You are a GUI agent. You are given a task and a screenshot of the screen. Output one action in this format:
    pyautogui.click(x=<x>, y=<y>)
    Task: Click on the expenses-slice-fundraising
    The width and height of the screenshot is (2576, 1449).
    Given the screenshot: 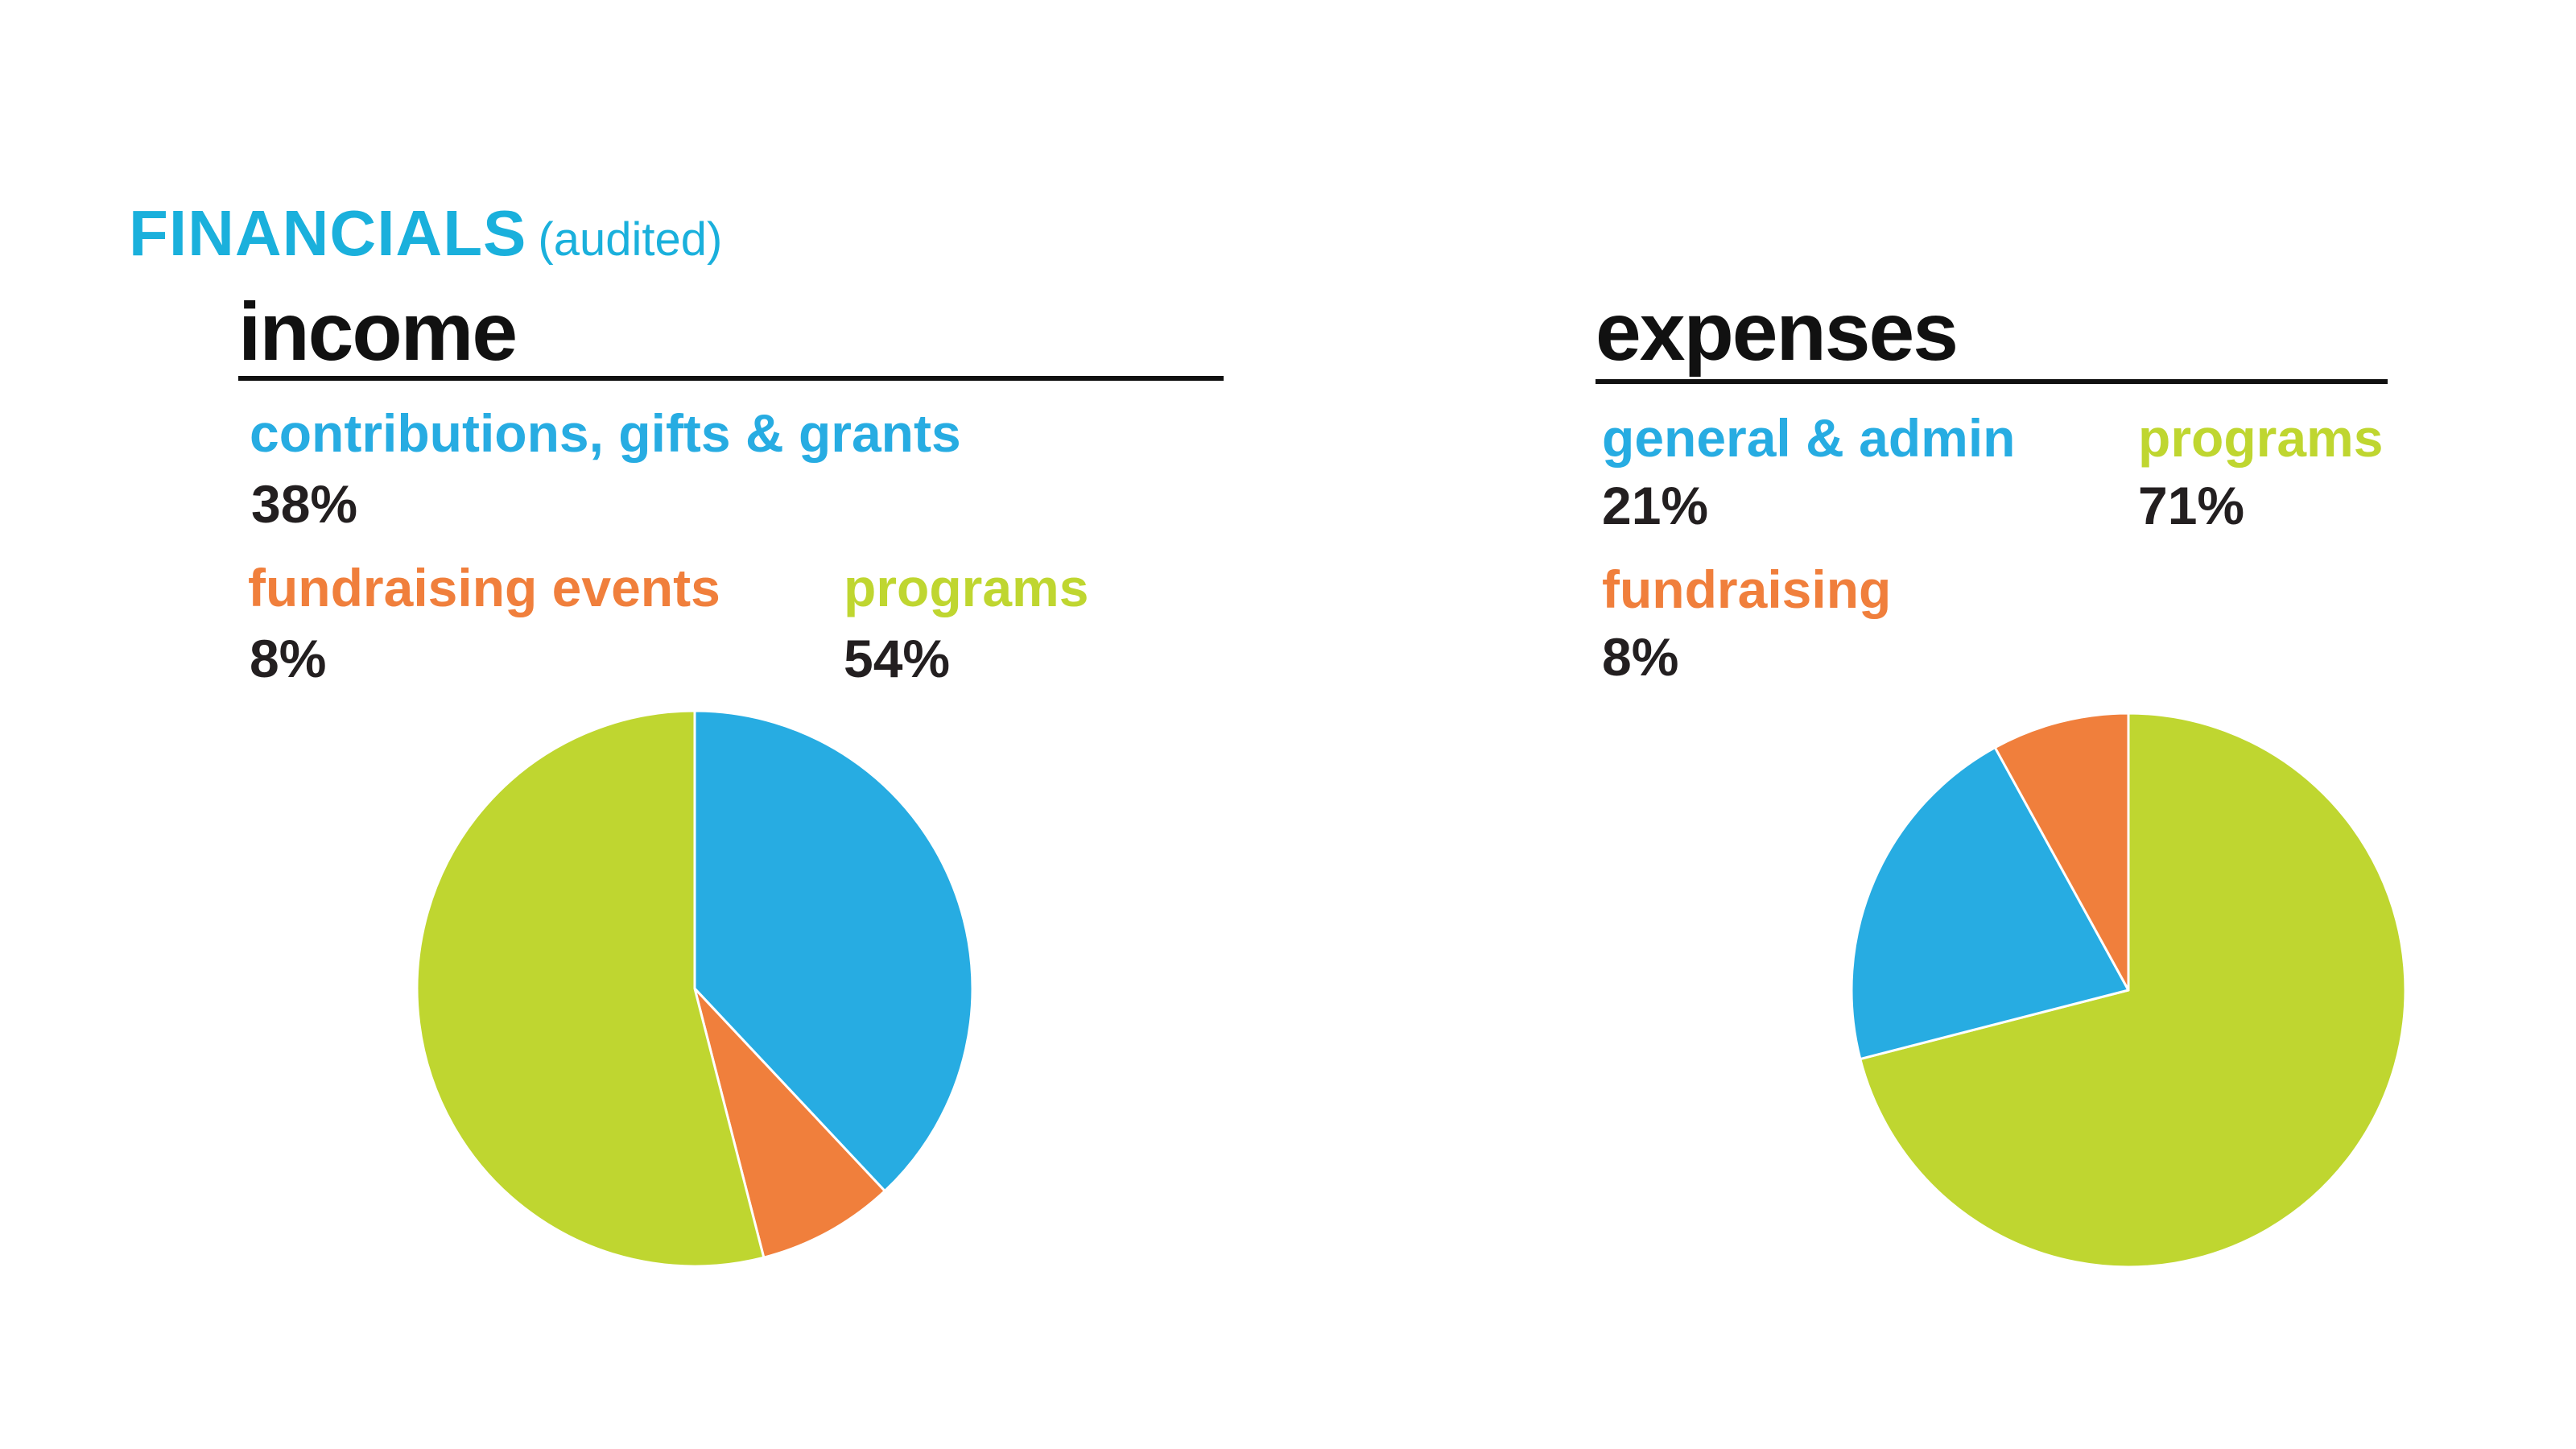 What is the action you would take?
    pyautogui.click(x=2061, y=852)
    